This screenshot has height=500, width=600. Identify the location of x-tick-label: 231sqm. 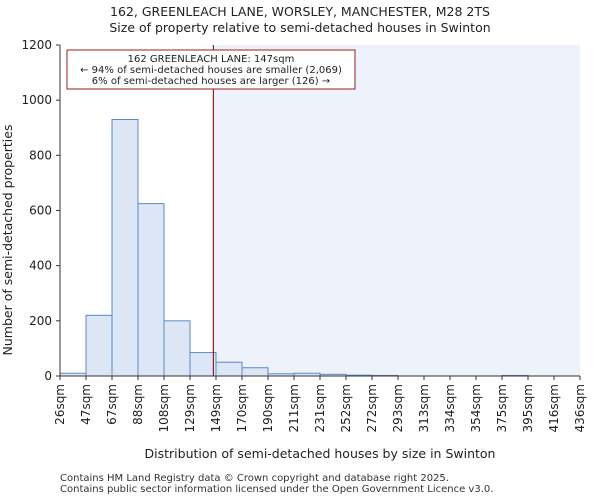
(320, 408).